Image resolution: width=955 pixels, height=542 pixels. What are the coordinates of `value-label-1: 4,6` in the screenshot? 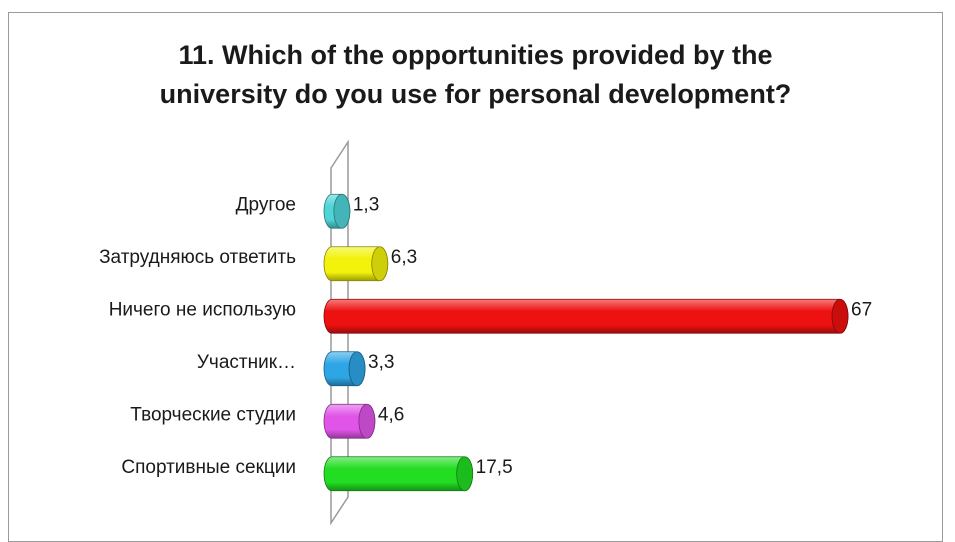 It's located at (391, 414).